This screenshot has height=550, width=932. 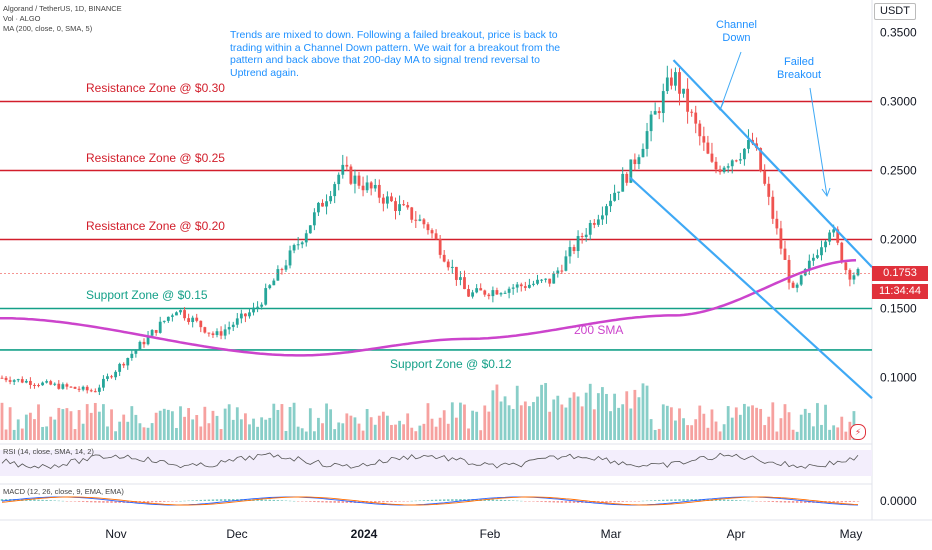 I want to click on currency-selector: USDT, so click(x=895, y=11).